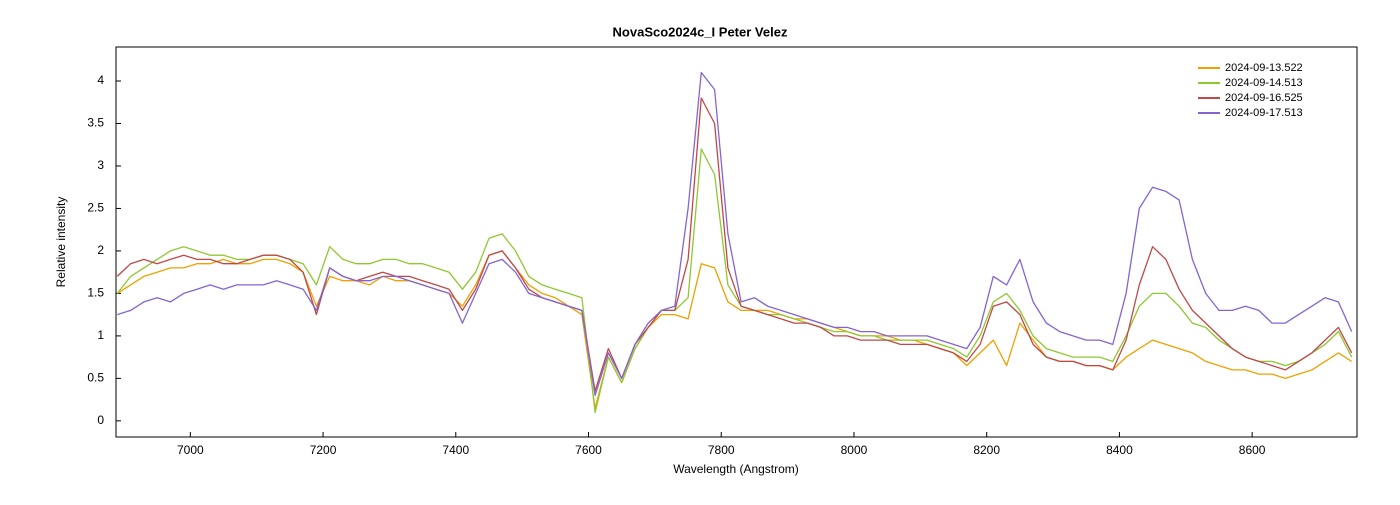 The image size is (1400, 505). I want to click on y-tick-label: 4, so click(100, 80).